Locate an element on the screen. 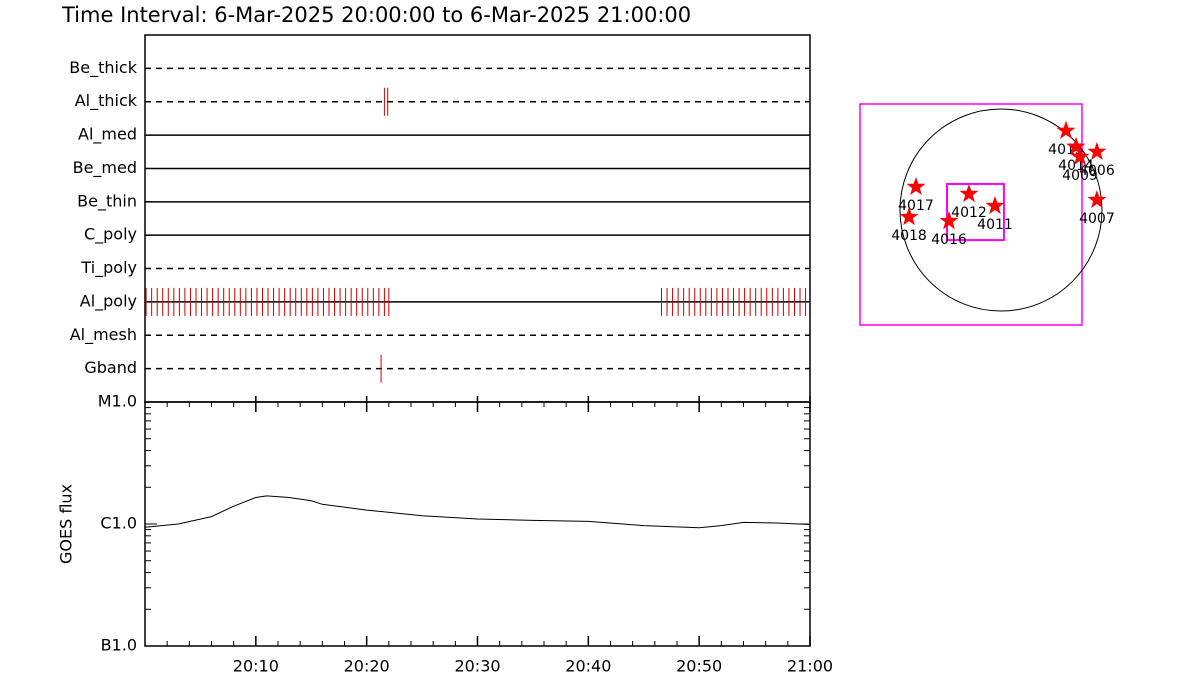 This screenshot has height=700, width=1200. filter-label: Al_med is located at coordinates (107, 135).